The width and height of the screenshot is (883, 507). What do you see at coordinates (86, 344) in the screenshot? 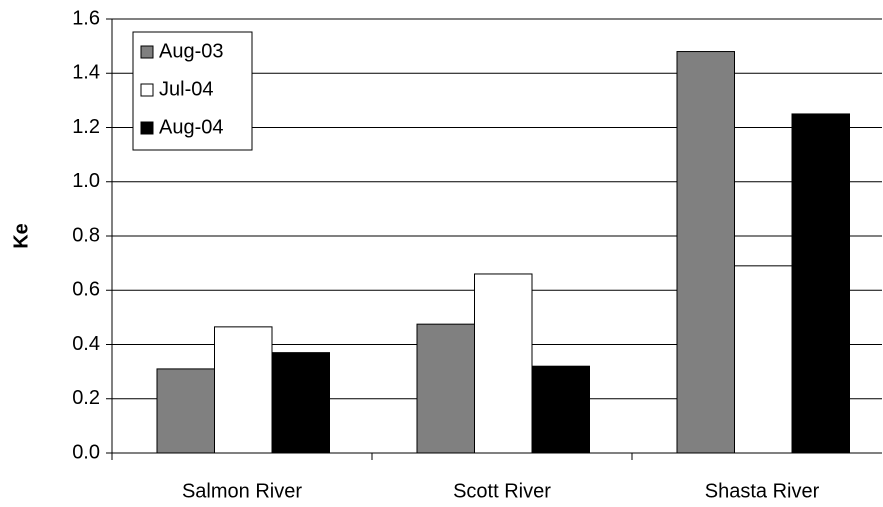
I see `y-tick-label: 0.4` at bounding box center [86, 344].